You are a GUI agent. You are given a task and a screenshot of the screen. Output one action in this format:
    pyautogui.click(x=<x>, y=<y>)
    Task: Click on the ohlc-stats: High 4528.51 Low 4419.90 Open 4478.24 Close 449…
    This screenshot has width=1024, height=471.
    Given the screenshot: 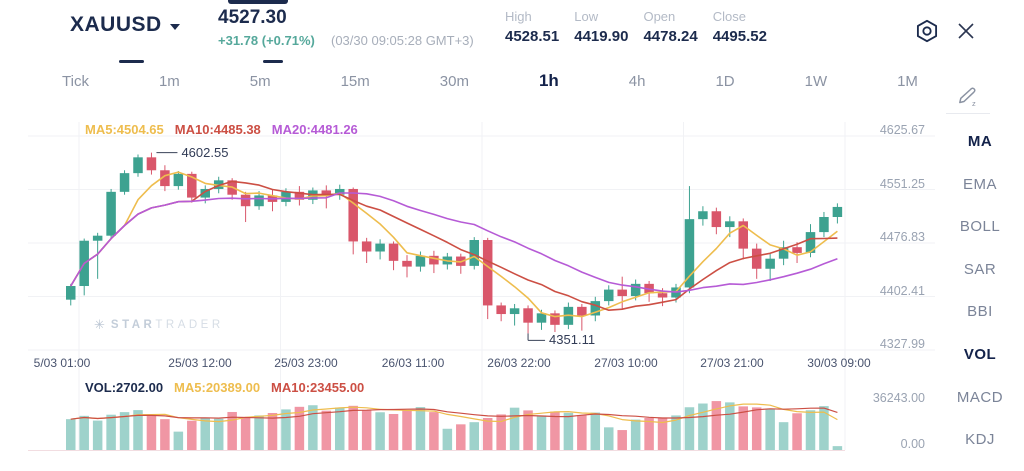 What is the action you would take?
    pyautogui.click(x=636, y=27)
    